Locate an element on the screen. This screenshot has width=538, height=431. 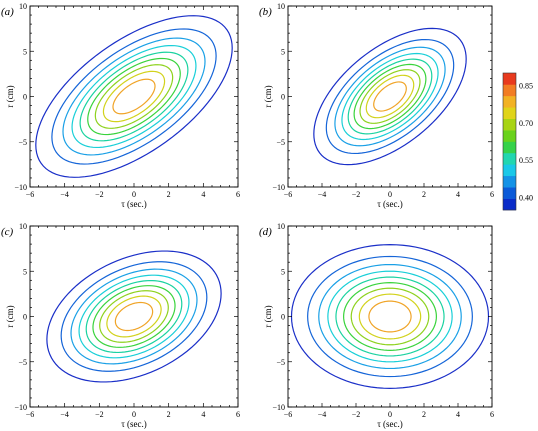
panel-label: (d) is located at coordinates (265, 232).